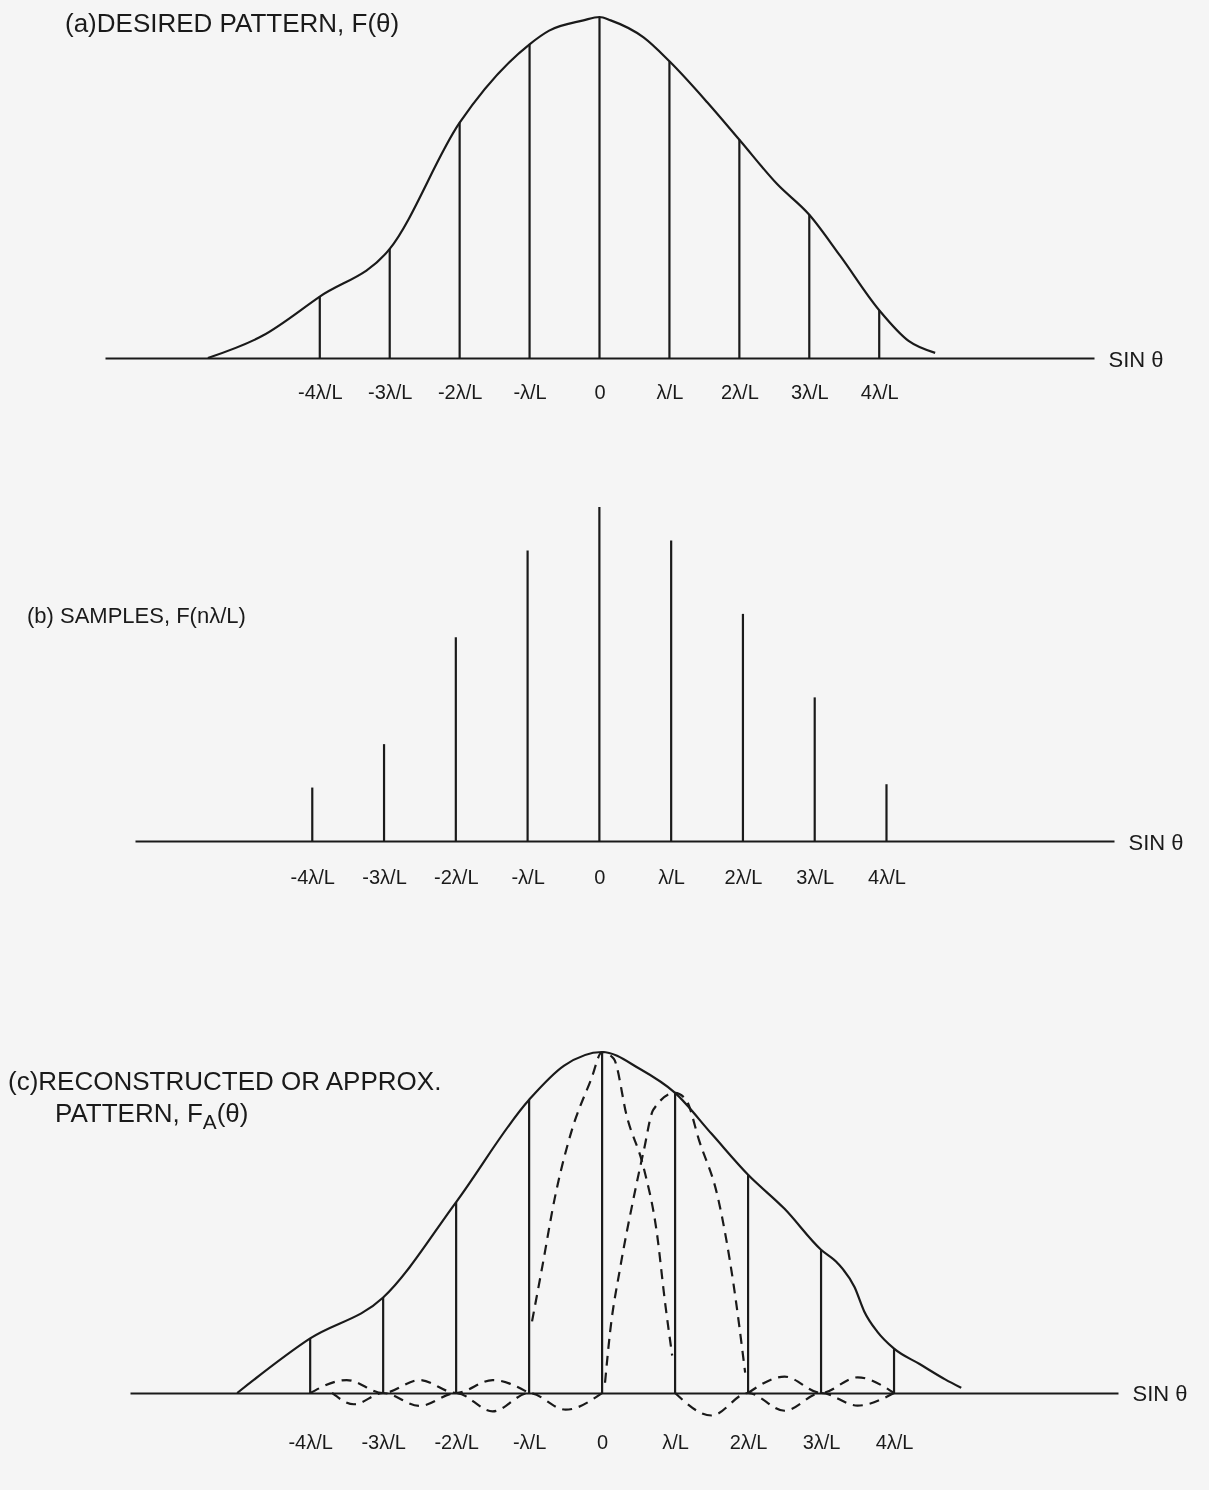 The width and height of the screenshot is (1209, 1490). I want to click on chart-title: (a)DESIRED PATTERN, F(θ), so click(233, 23).